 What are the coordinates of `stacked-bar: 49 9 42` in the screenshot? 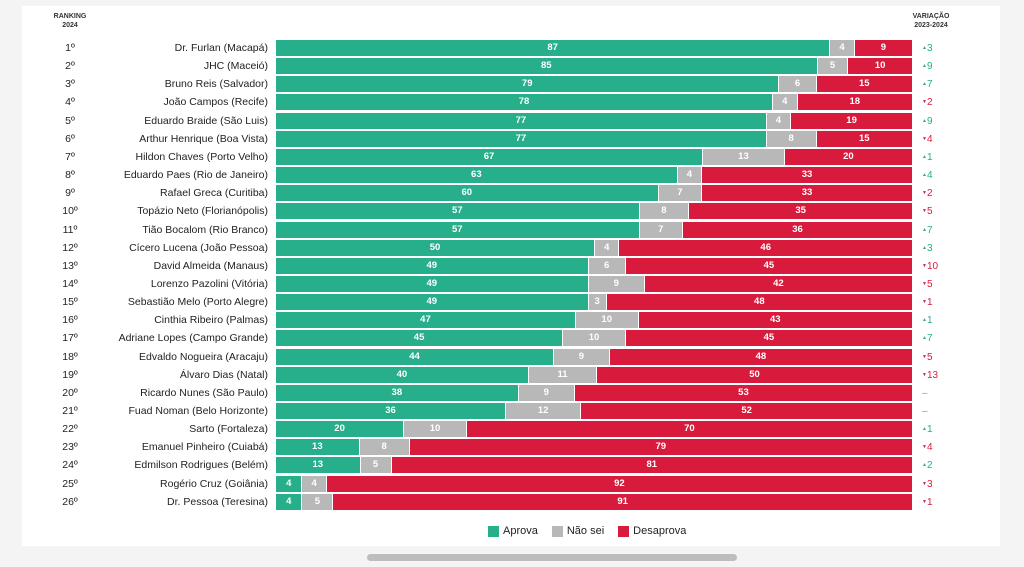 It's located at (594, 283).